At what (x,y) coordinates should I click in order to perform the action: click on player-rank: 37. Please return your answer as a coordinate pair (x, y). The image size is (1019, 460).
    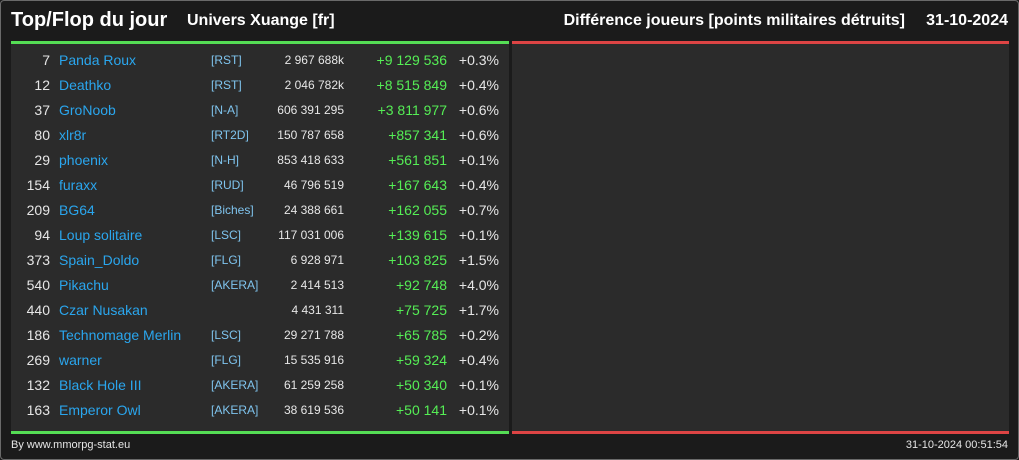
    Looking at the image, I should click on (42, 110).